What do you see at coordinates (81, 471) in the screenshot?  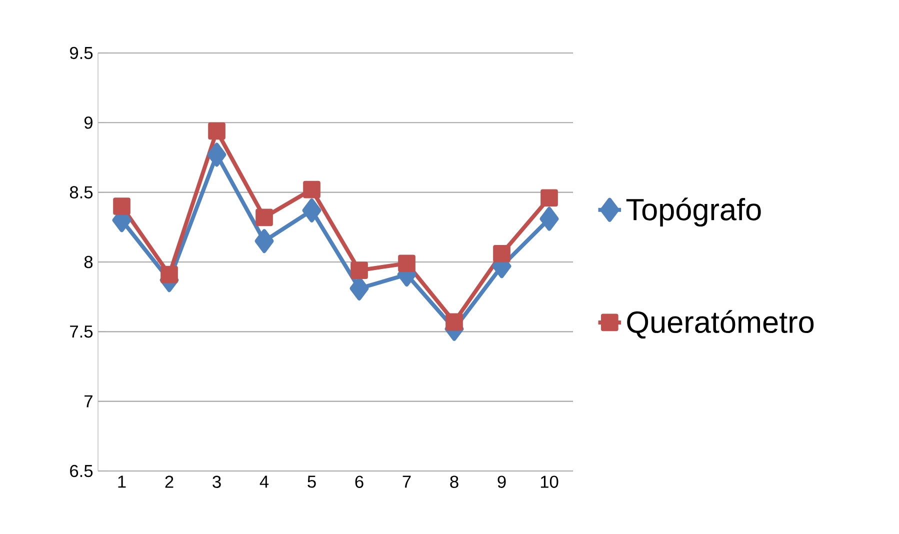 I see `y-tick-label: 6.5` at bounding box center [81, 471].